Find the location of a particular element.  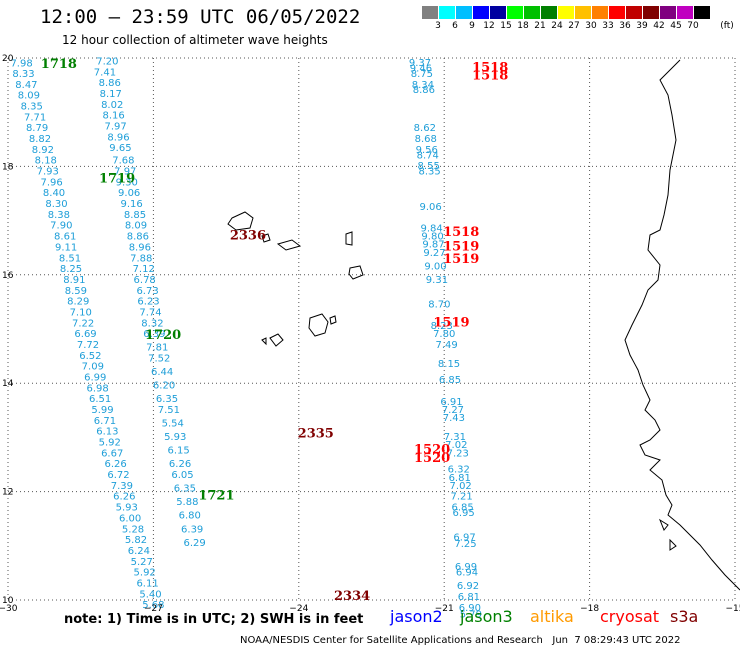

scale-label: 6 is located at coordinates (455, 26).